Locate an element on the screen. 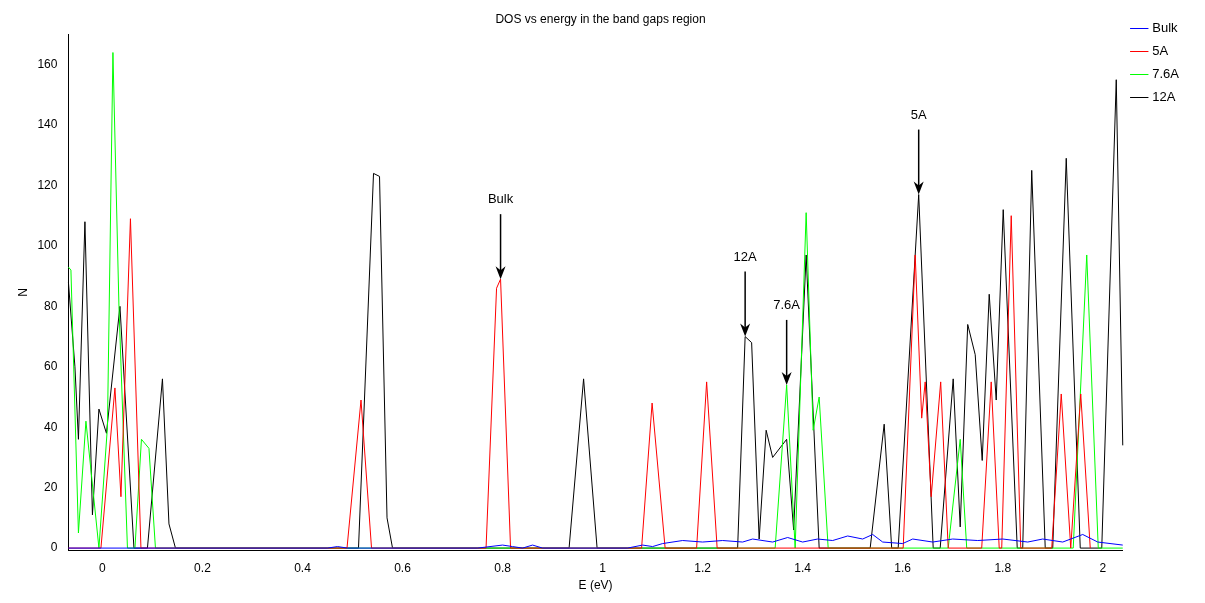  x-tick-label: 1.8 is located at coordinates (1003, 567).